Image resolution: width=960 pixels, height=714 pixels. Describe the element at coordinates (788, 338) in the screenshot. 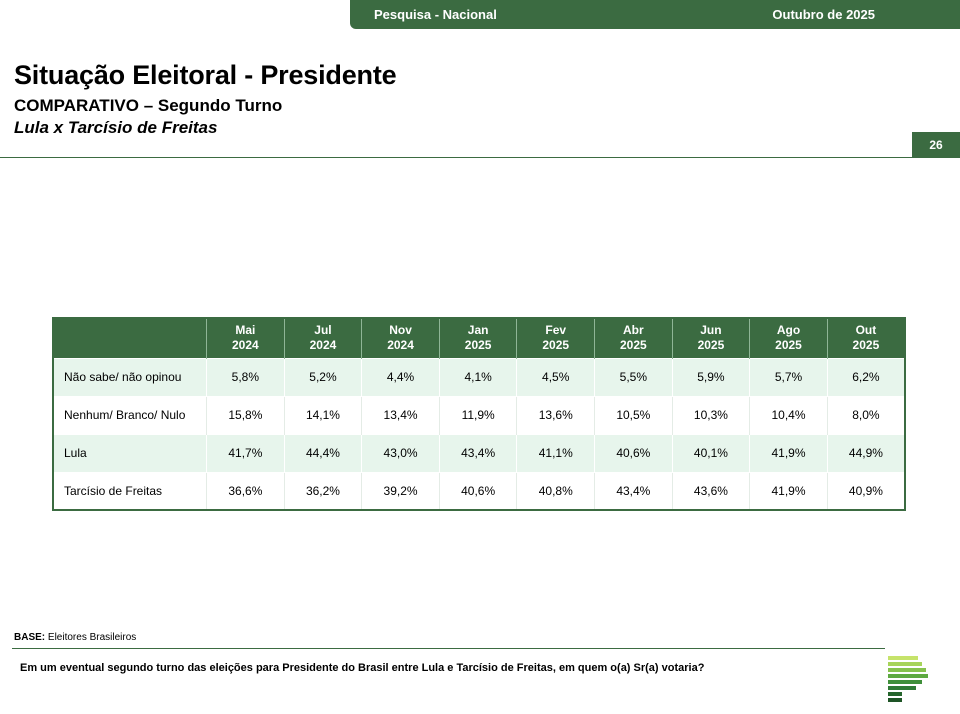

I see `column-header: Ago 2025` at that location.